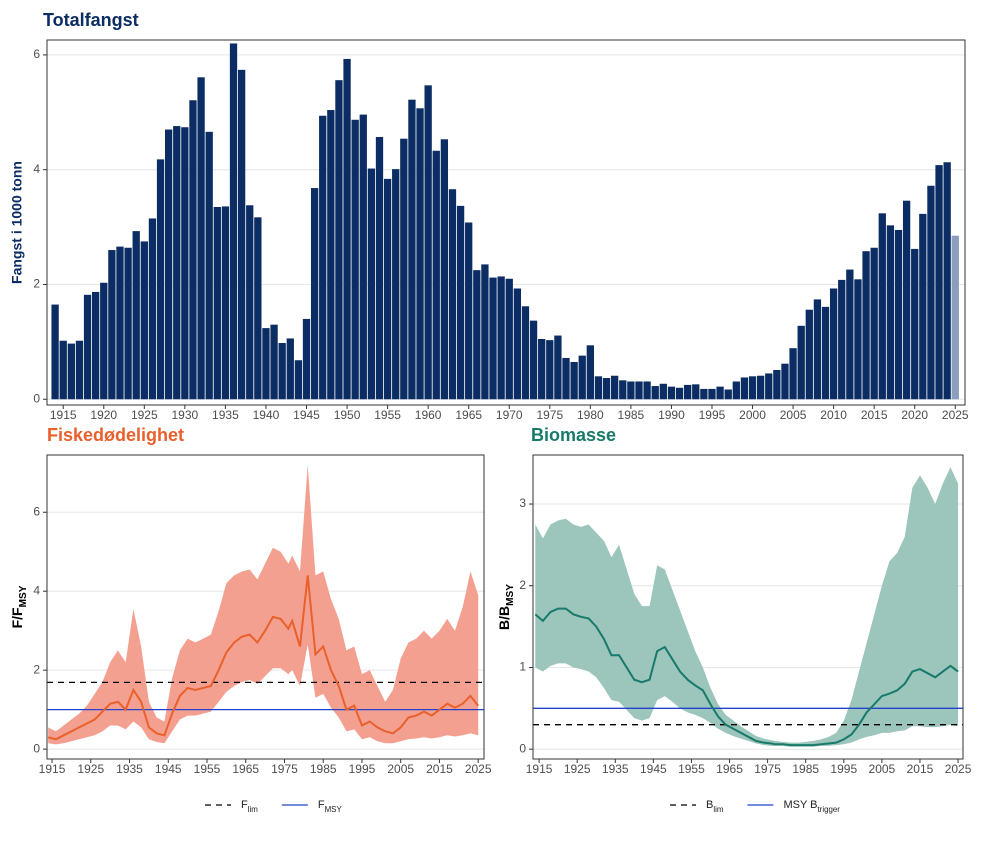 The height and width of the screenshot is (845, 985). Describe the element at coordinates (746, 677) in the screenshot. I see `line` at that location.